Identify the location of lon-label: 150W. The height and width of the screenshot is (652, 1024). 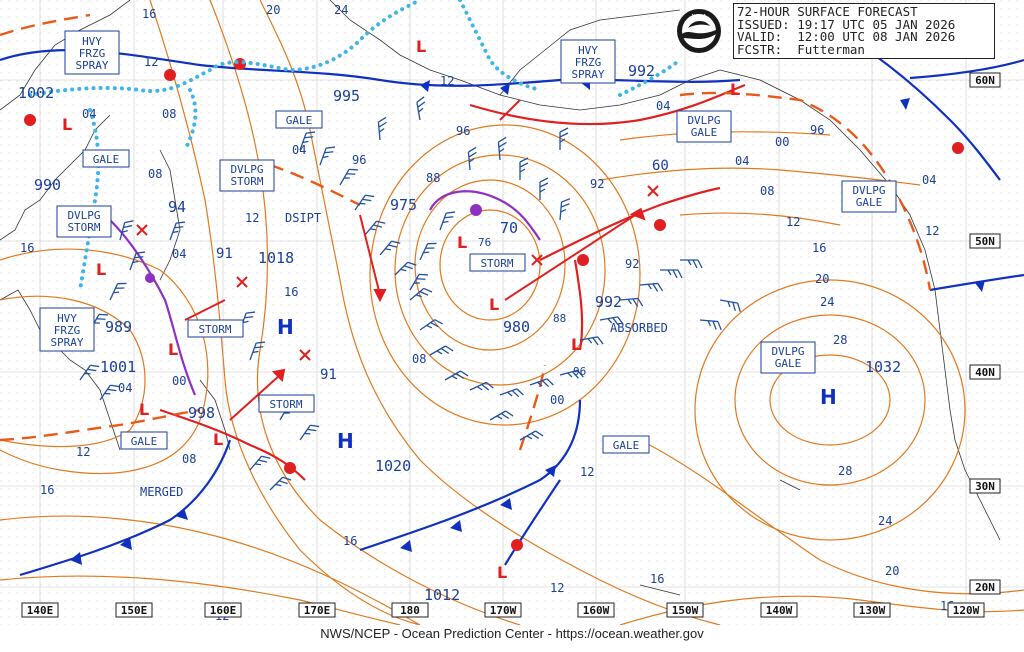
(685, 610).